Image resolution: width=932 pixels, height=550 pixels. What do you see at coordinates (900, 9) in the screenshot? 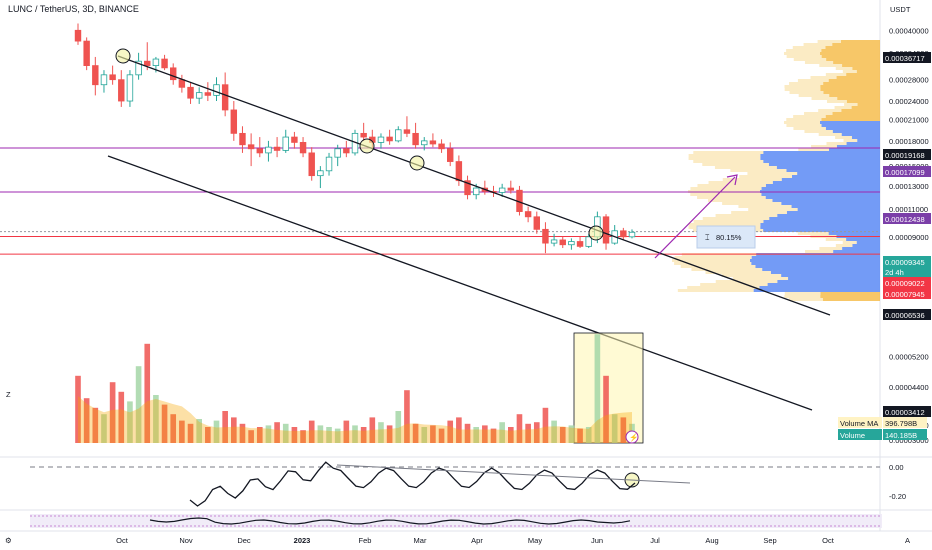
I see `axis-currency: USDT` at bounding box center [900, 9].